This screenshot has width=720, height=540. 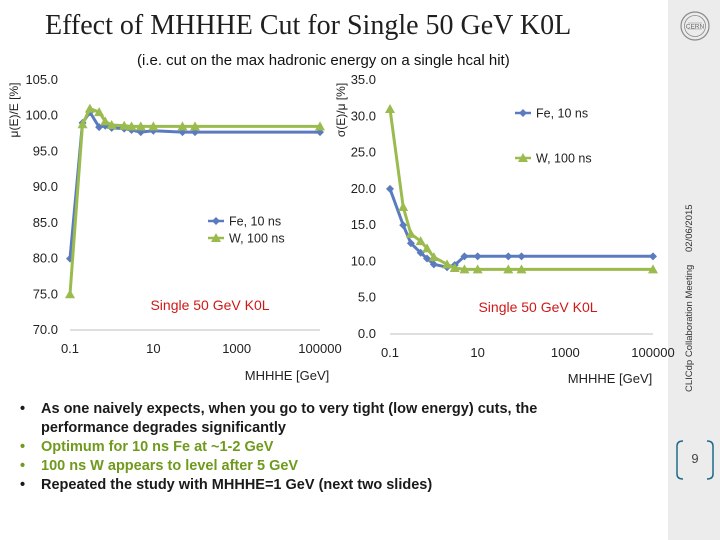 I want to click on y-tick-label: 10.0, so click(x=363, y=260).